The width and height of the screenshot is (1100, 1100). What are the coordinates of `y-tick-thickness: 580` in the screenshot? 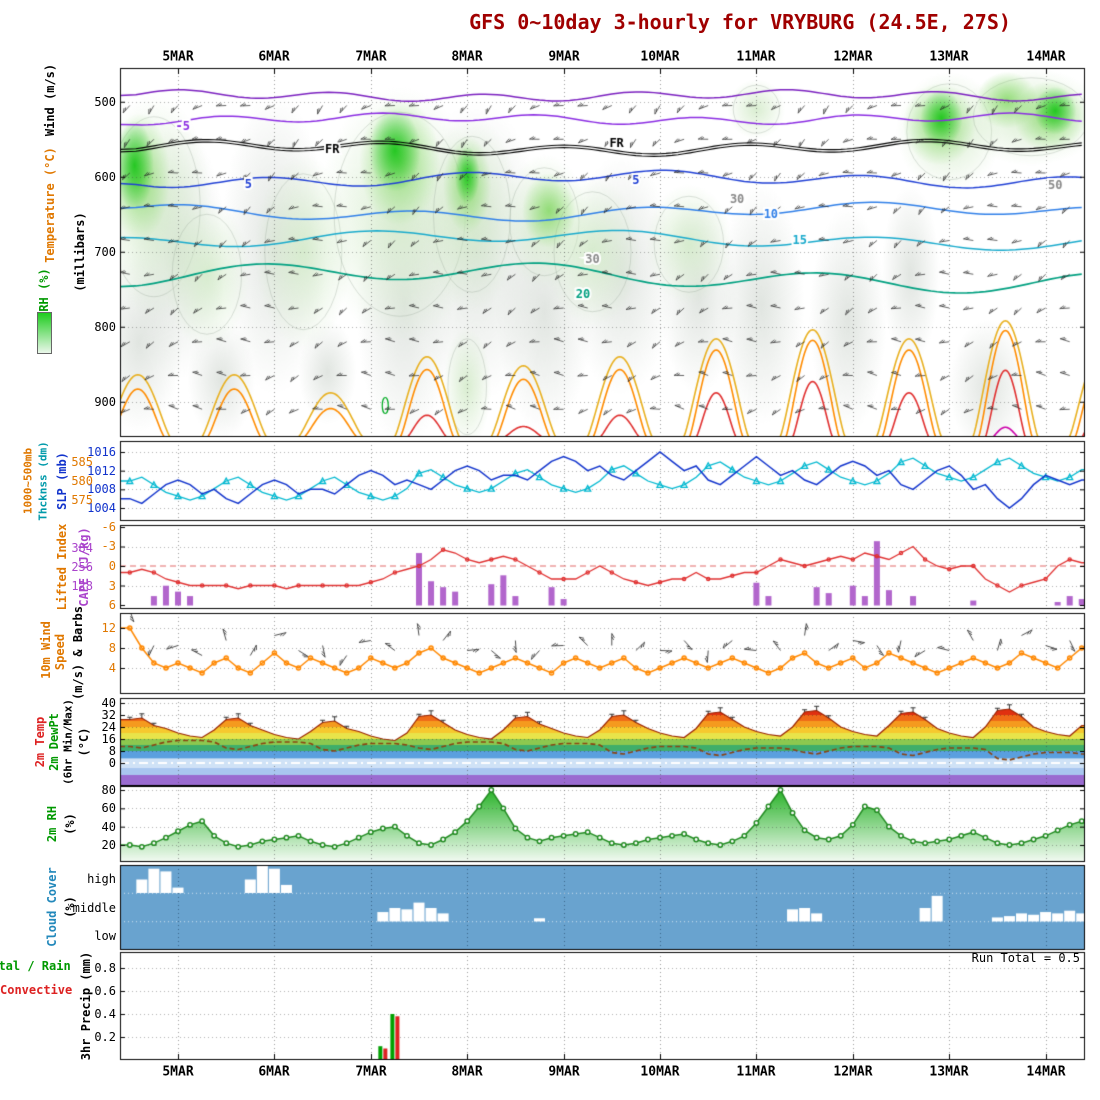 It's located at (82, 481).